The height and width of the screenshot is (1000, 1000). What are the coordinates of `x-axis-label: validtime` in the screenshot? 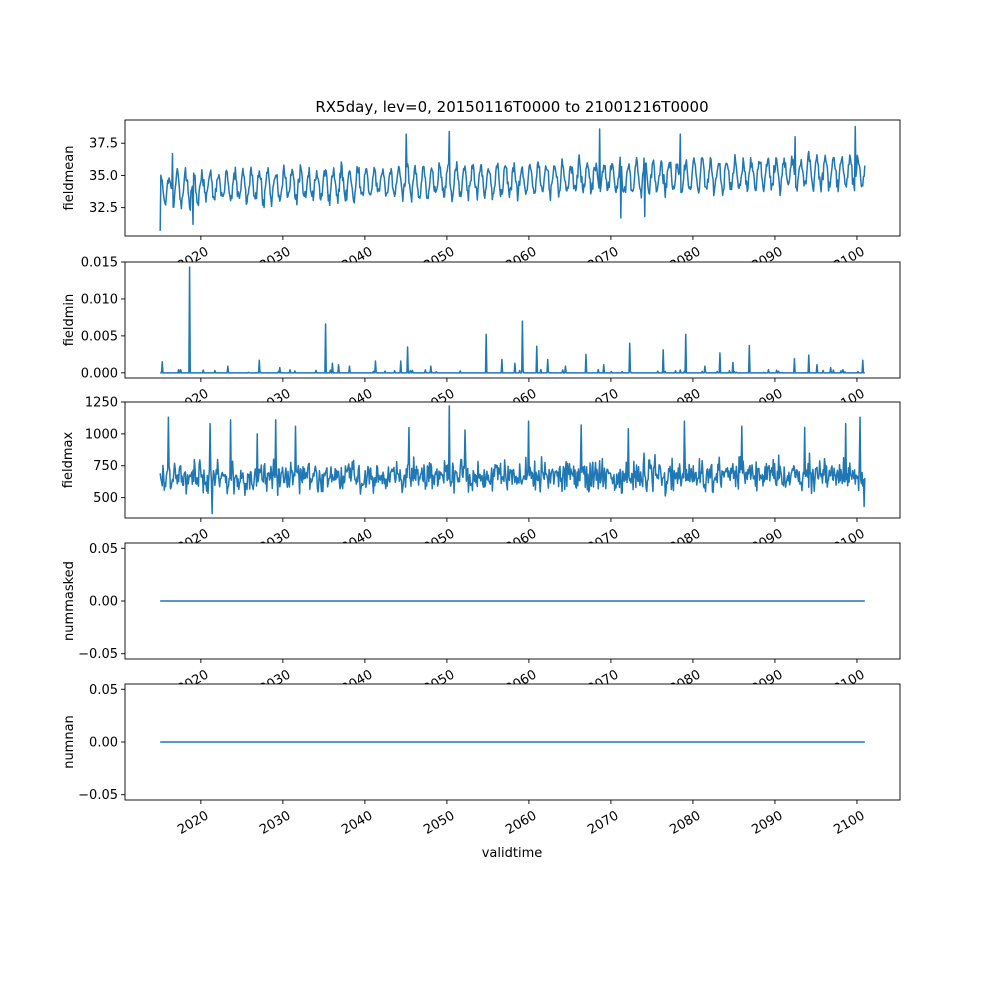 It's located at (512, 853).